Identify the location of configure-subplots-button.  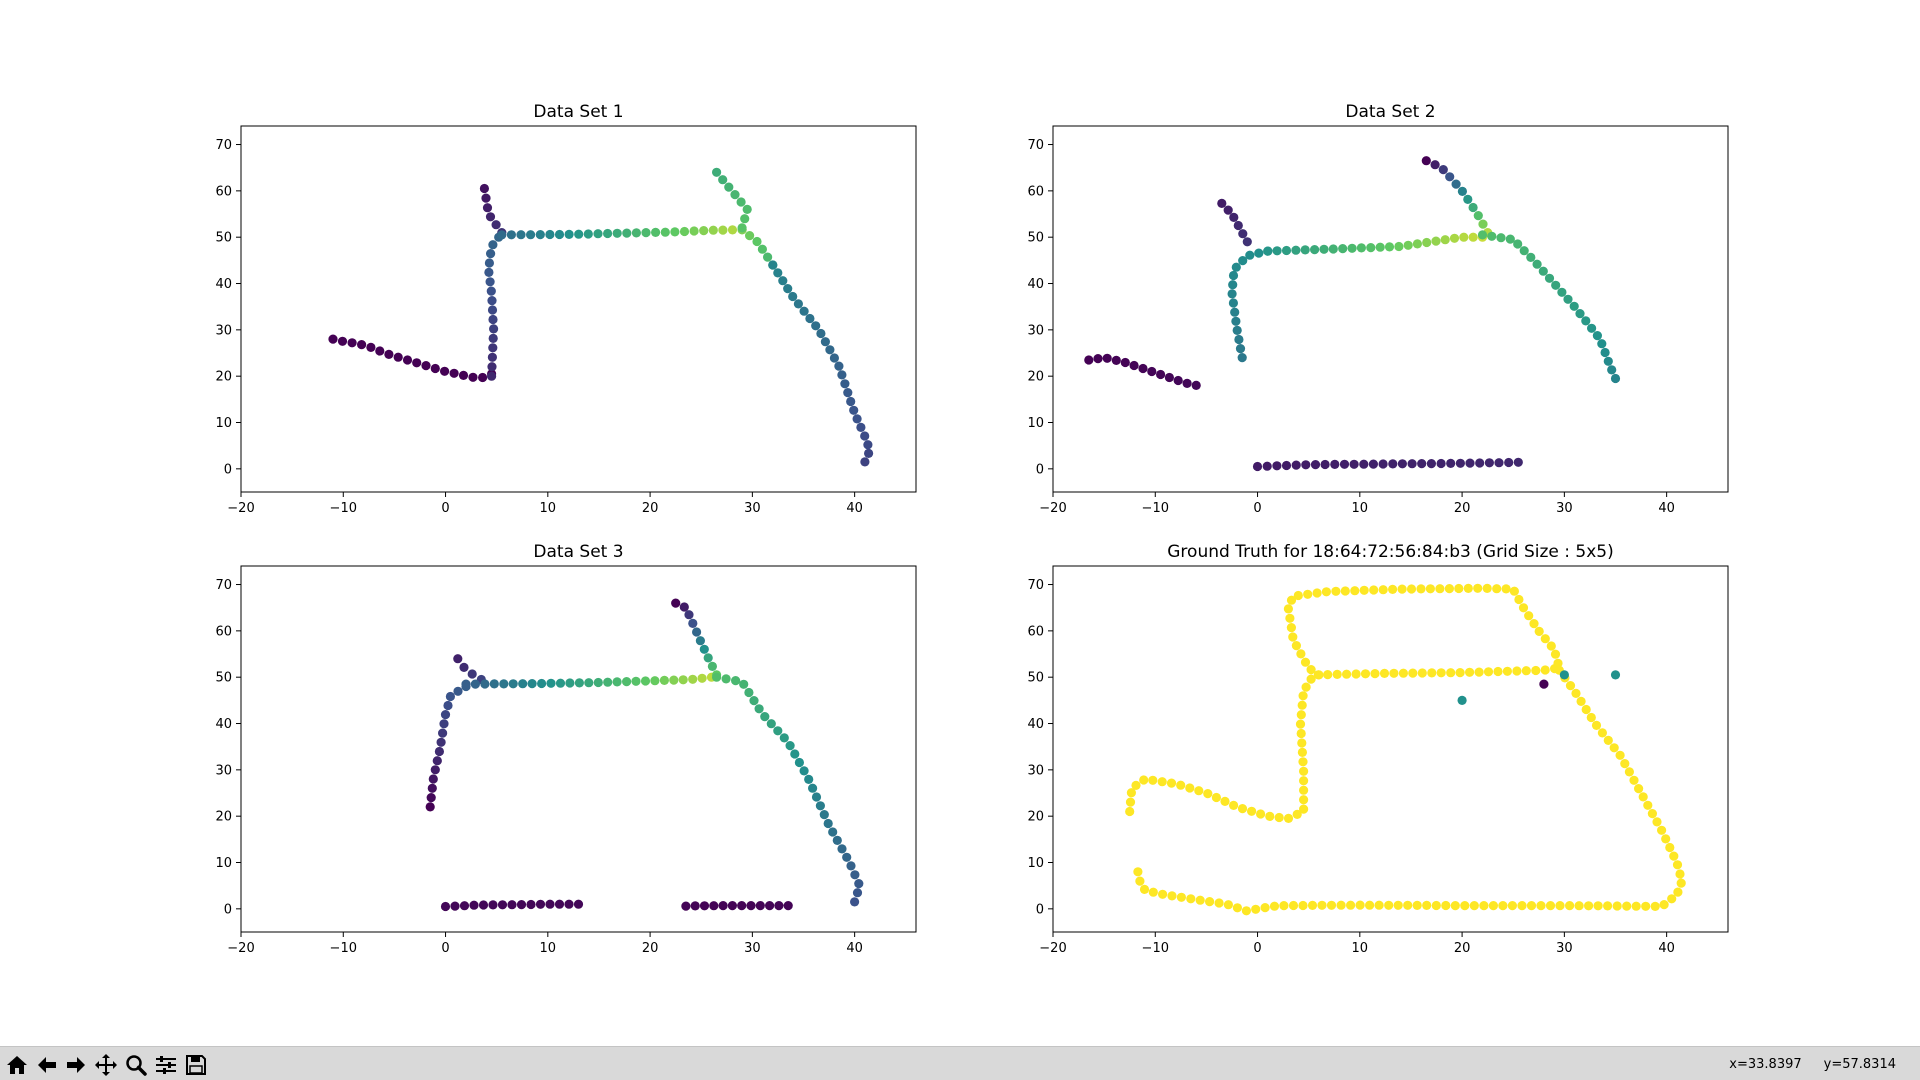
(166, 1065).